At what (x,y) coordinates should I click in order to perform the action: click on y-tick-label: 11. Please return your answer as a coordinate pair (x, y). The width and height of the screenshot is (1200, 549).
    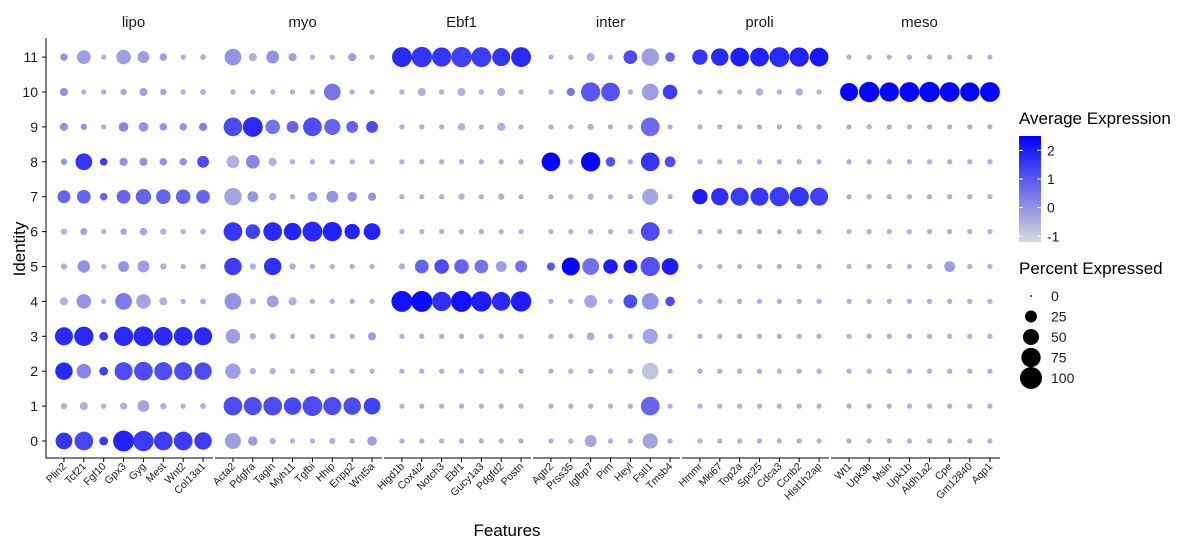
    Looking at the image, I should click on (30, 57).